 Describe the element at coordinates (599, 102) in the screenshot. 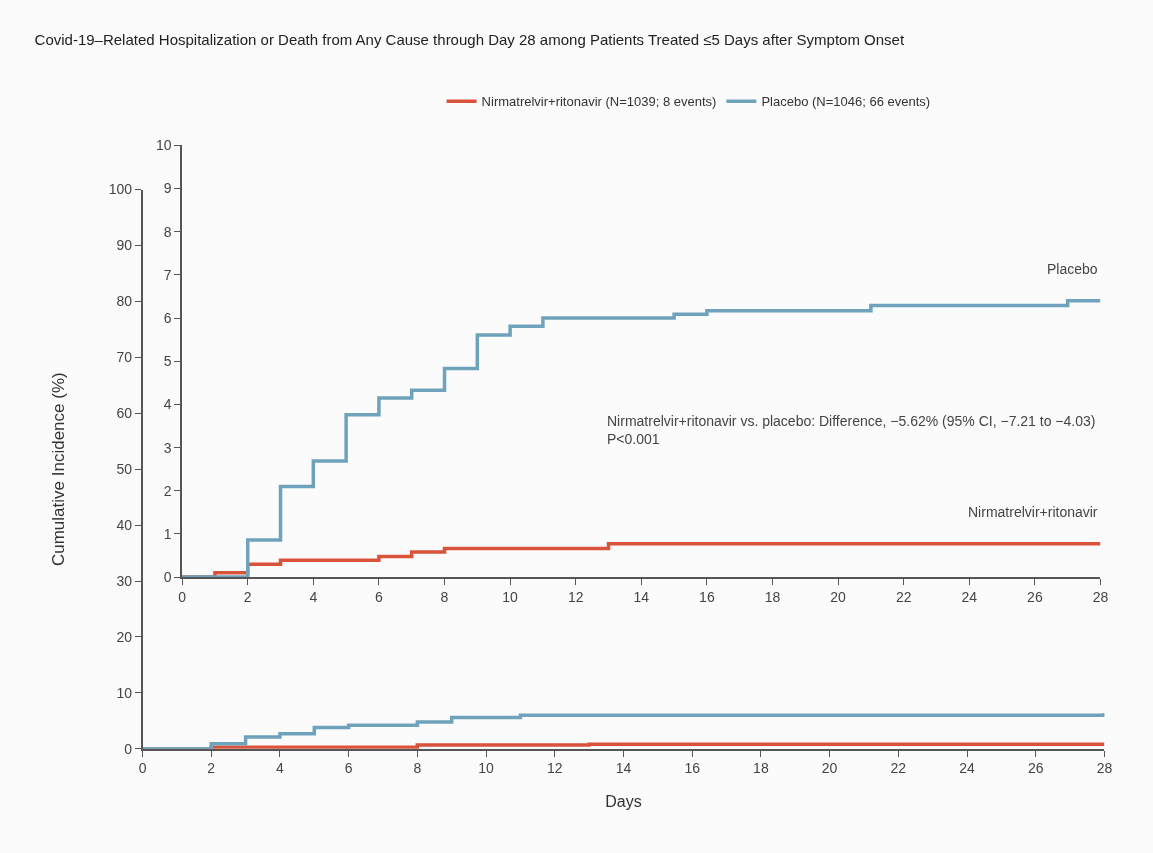

I see `legend-label: Nirmatrelvir+ritonavir (N=1039; 8 events)` at that location.